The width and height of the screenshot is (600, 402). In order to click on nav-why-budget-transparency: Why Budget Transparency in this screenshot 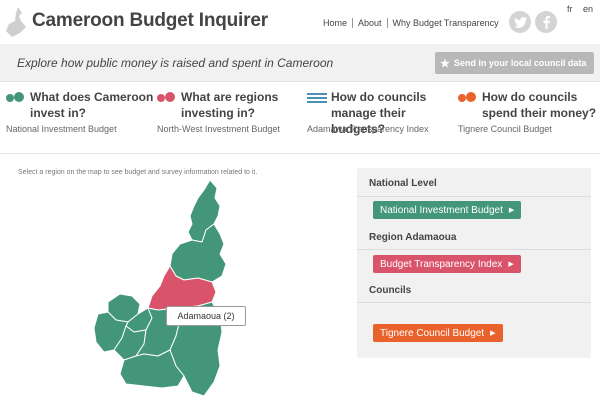, I will do `click(445, 23)`.